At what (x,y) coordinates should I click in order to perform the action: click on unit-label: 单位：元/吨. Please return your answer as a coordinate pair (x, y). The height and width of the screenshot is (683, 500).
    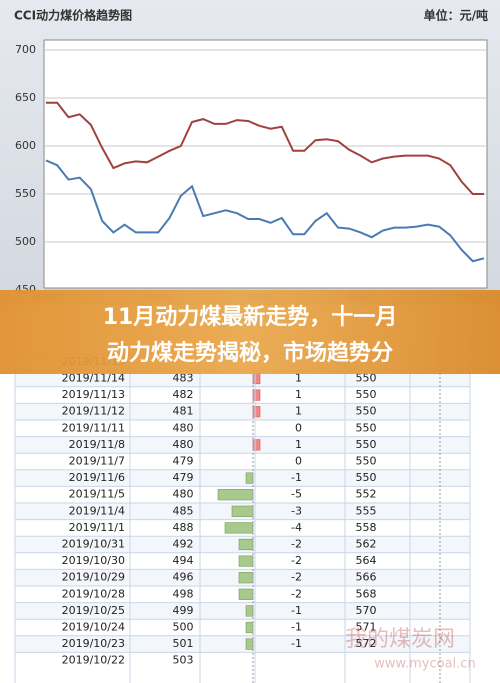
    Looking at the image, I should click on (456, 15).